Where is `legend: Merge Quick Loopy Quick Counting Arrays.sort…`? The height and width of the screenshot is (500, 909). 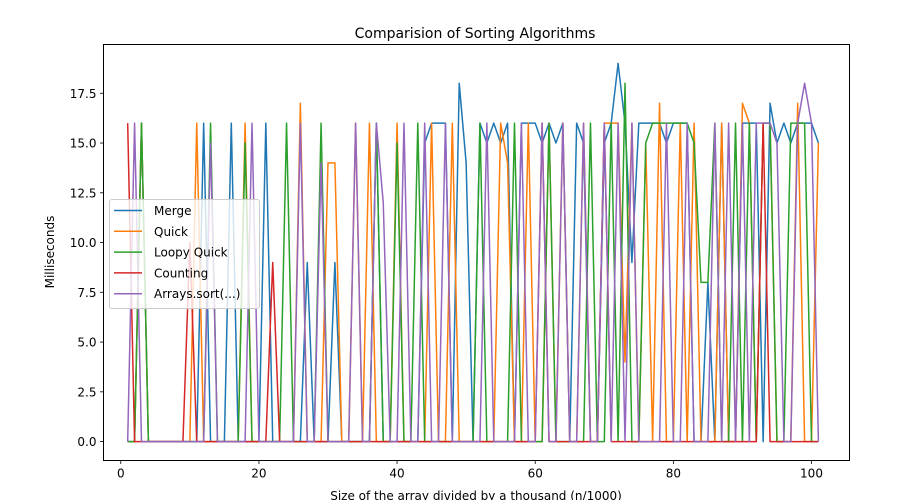
legend: Merge Quick Loopy Quick Counting Arrays.sort… is located at coordinates (184, 254).